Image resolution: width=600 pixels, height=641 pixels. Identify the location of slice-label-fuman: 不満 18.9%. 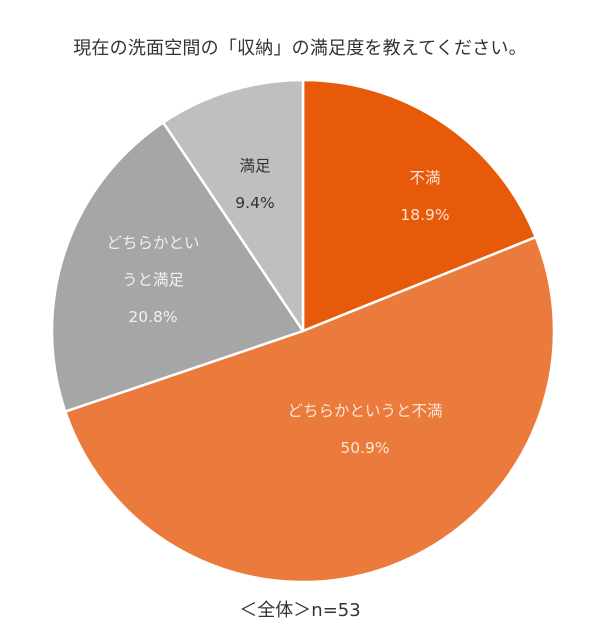
(425, 197).